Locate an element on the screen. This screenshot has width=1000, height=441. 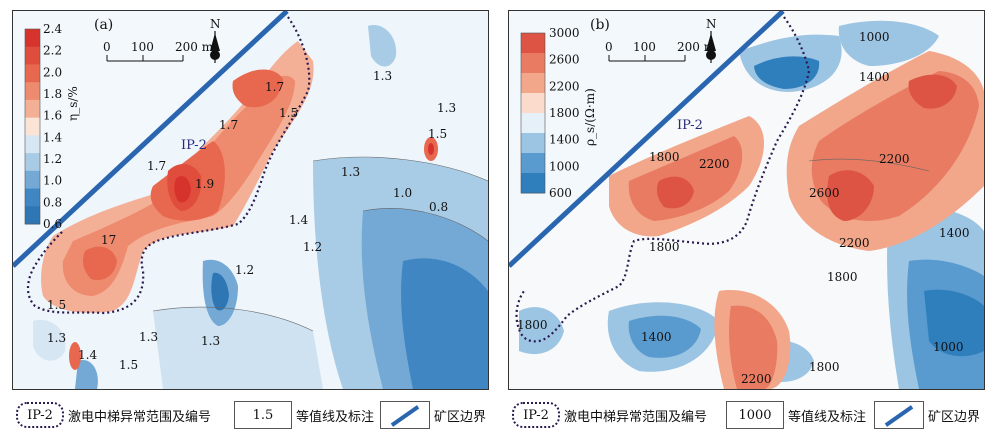
legend-b: IP-2 激电中梯异常范围及编号 1000 等值线及标注 矿区边界 is located at coordinates (748, 415).